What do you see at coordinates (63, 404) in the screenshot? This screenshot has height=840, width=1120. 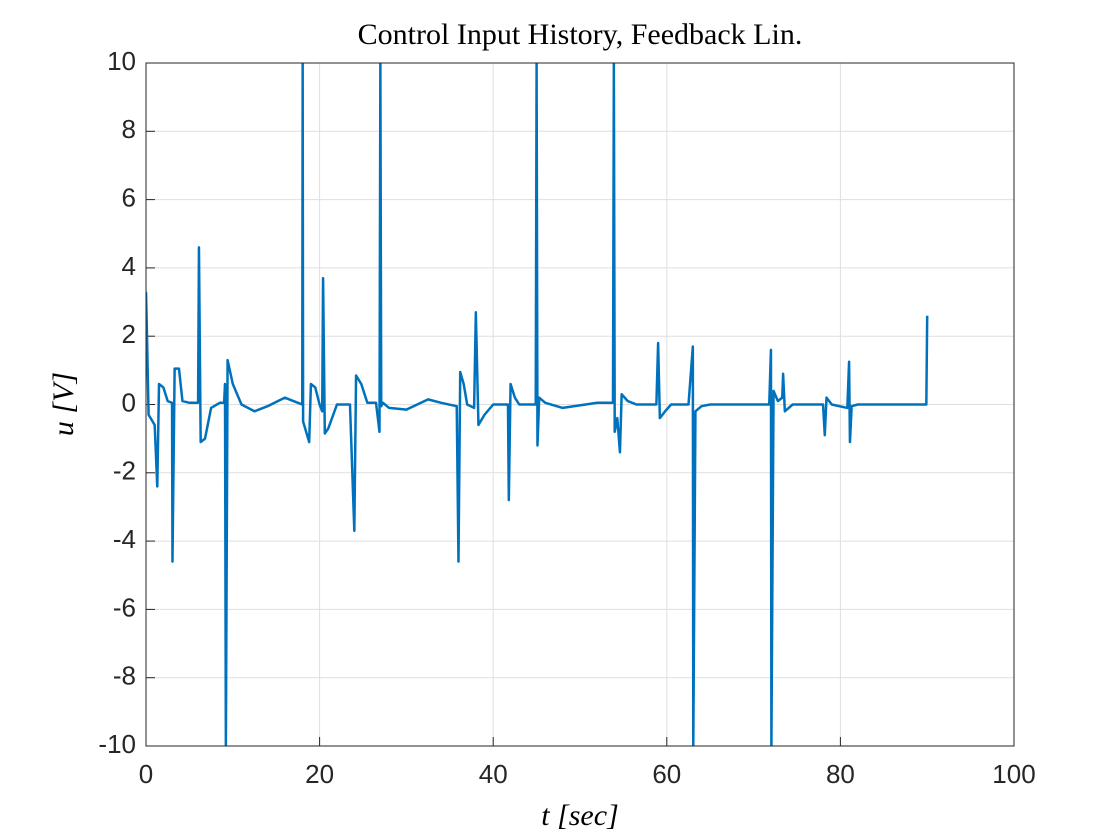 I see `y-axis-label: u [V]` at bounding box center [63, 404].